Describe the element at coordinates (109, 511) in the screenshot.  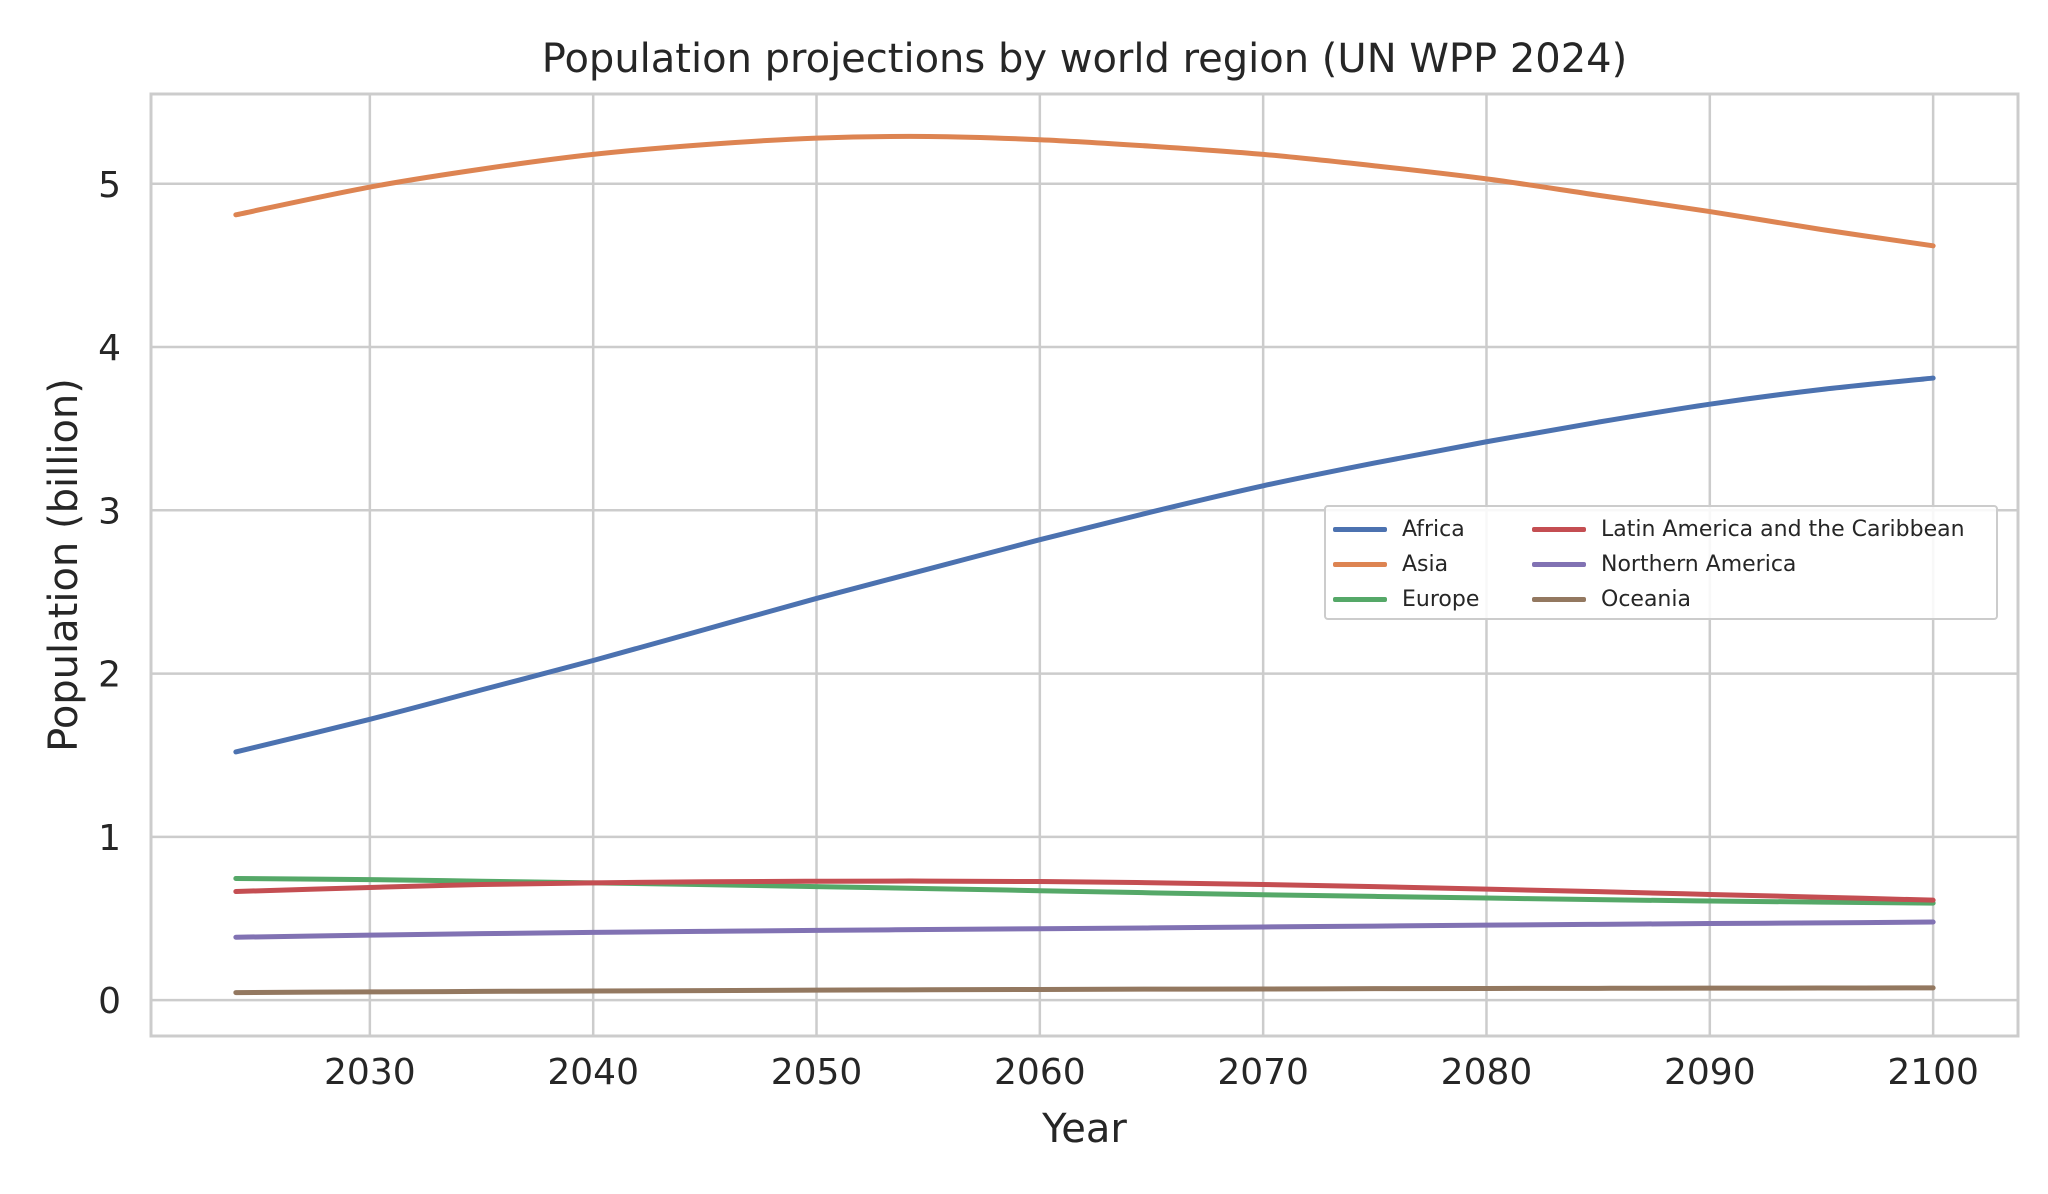
I see `y-tick-label: 3` at that location.